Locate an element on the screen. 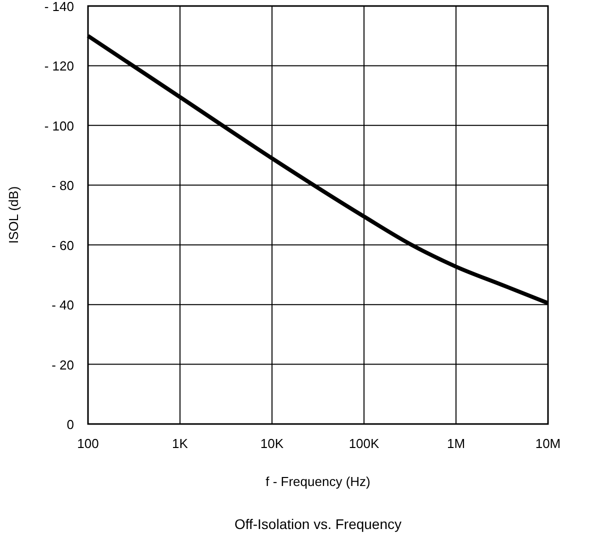 The height and width of the screenshot is (537, 593). y-tick-label: - 60 is located at coordinates (63, 245).